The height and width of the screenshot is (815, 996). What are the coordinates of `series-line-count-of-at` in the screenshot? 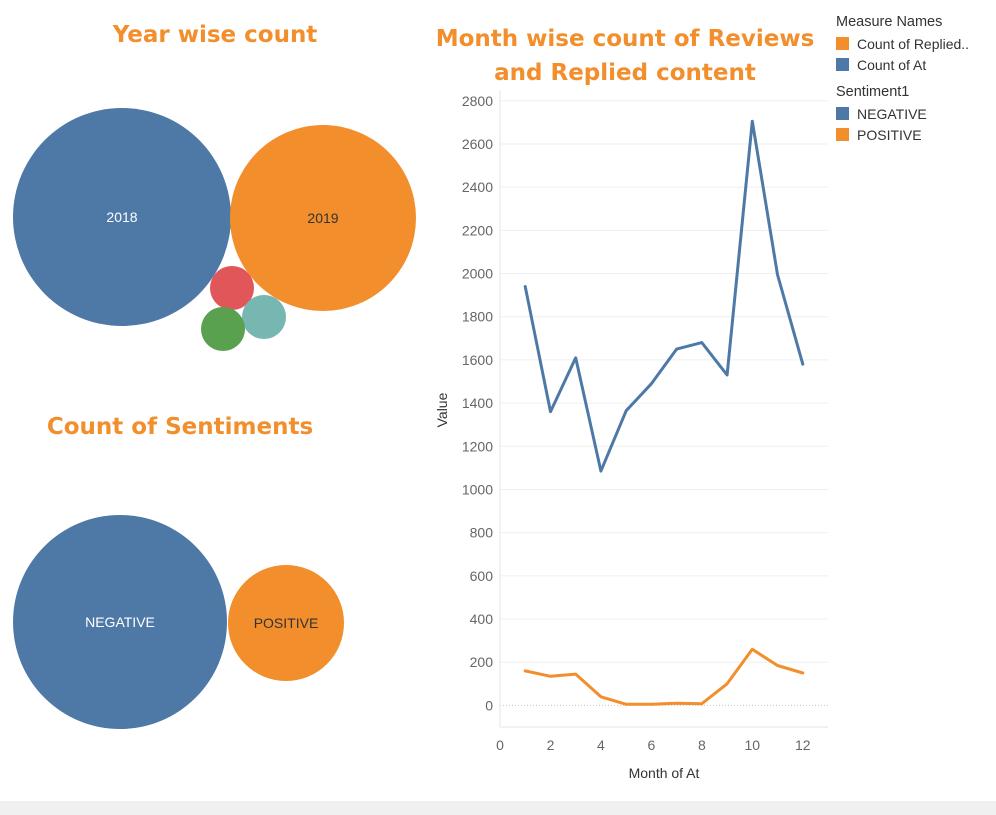 It's located at (664, 296).